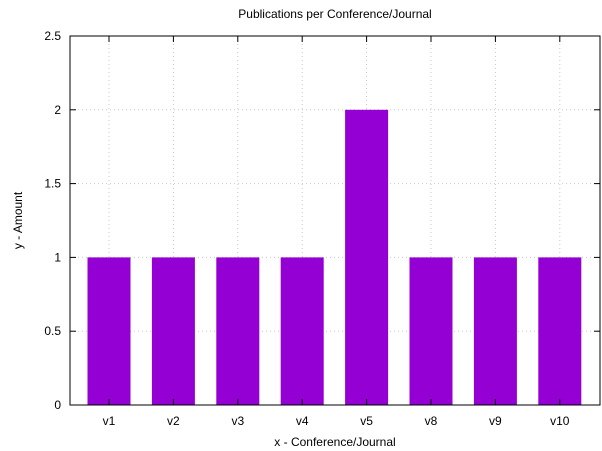 This screenshot has width=602, height=451. What do you see at coordinates (366, 421) in the screenshot?
I see `x-tick-label: v5` at bounding box center [366, 421].